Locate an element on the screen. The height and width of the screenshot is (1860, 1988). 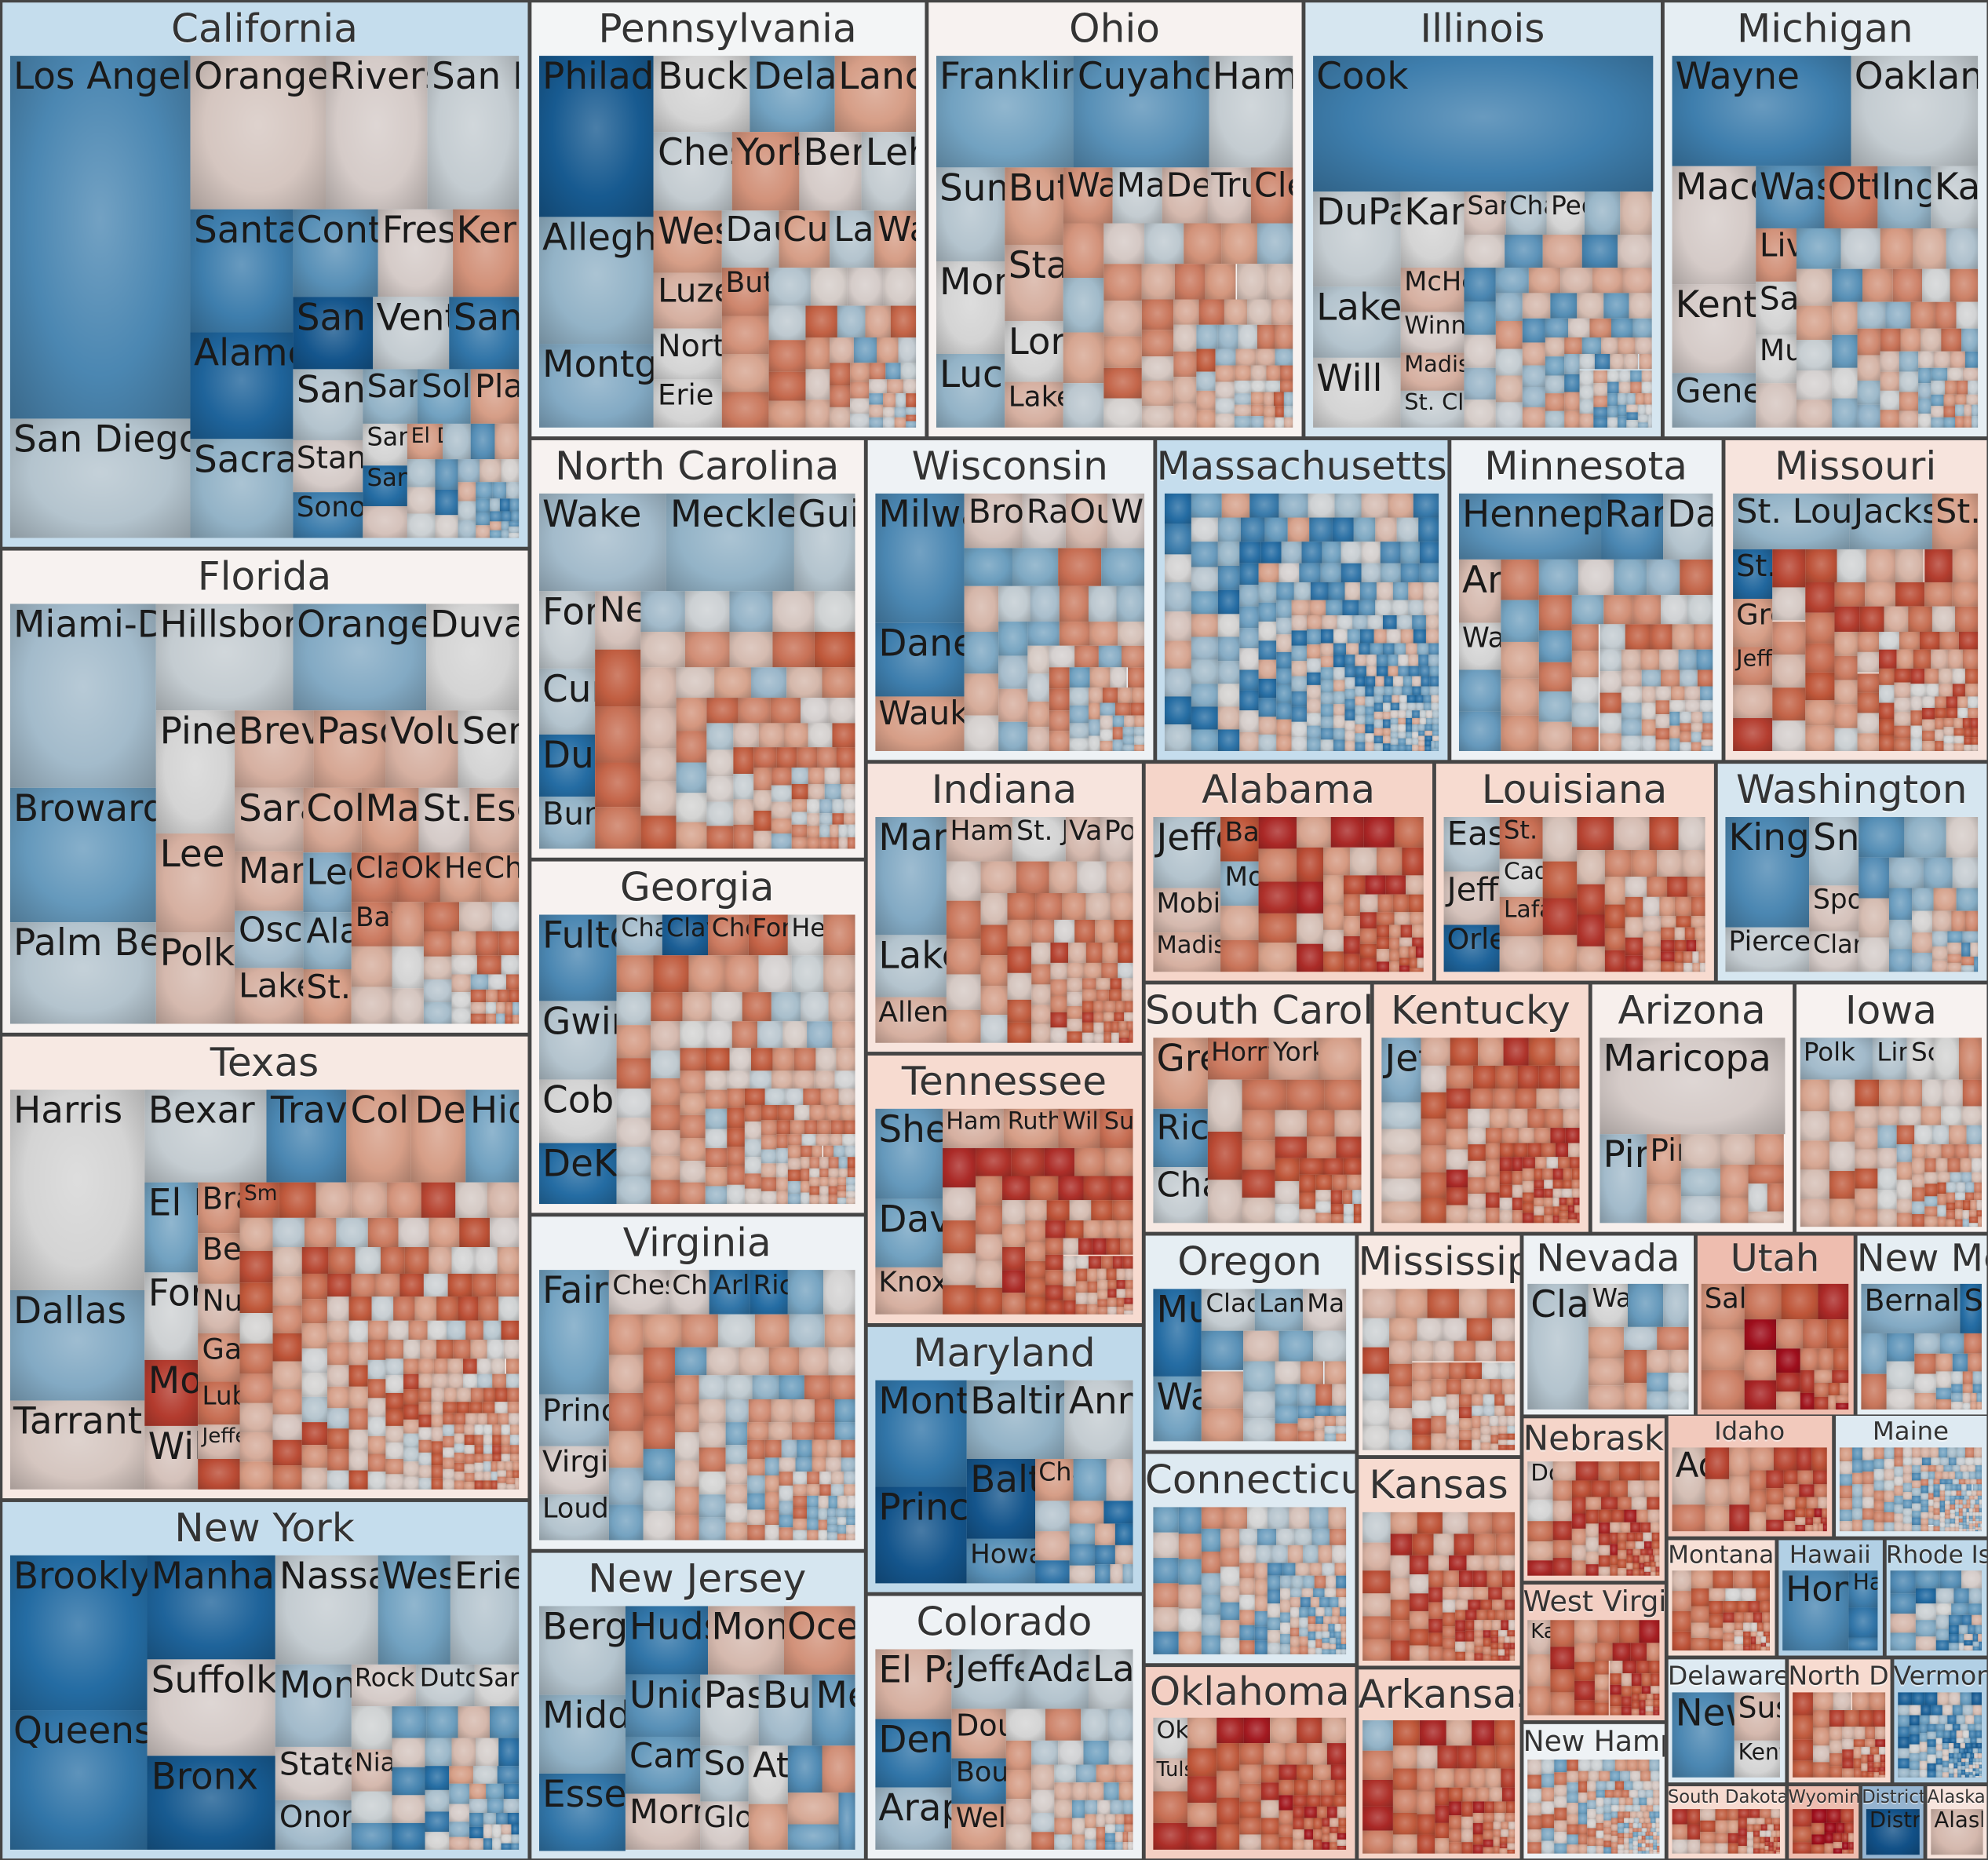
state-nevada: NevadaClarkWashoe is located at coordinates (1608, 1324).